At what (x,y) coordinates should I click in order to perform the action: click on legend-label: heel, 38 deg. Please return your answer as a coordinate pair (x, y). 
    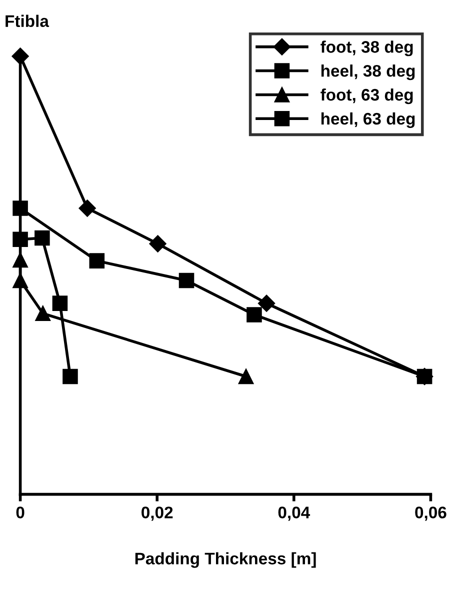
    Looking at the image, I should click on (368, 72).